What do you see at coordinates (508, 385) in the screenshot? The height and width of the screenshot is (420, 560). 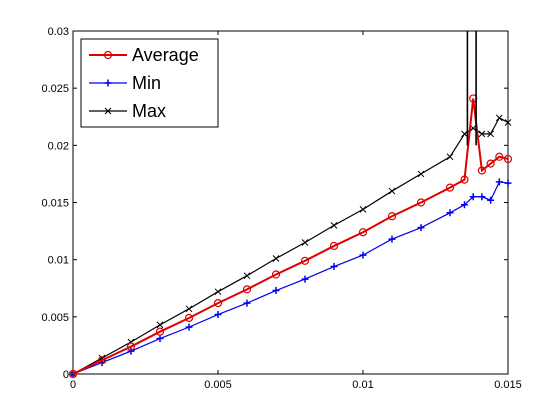 I see `x-tick-label: 0.015` at bounding box center [508, 385].